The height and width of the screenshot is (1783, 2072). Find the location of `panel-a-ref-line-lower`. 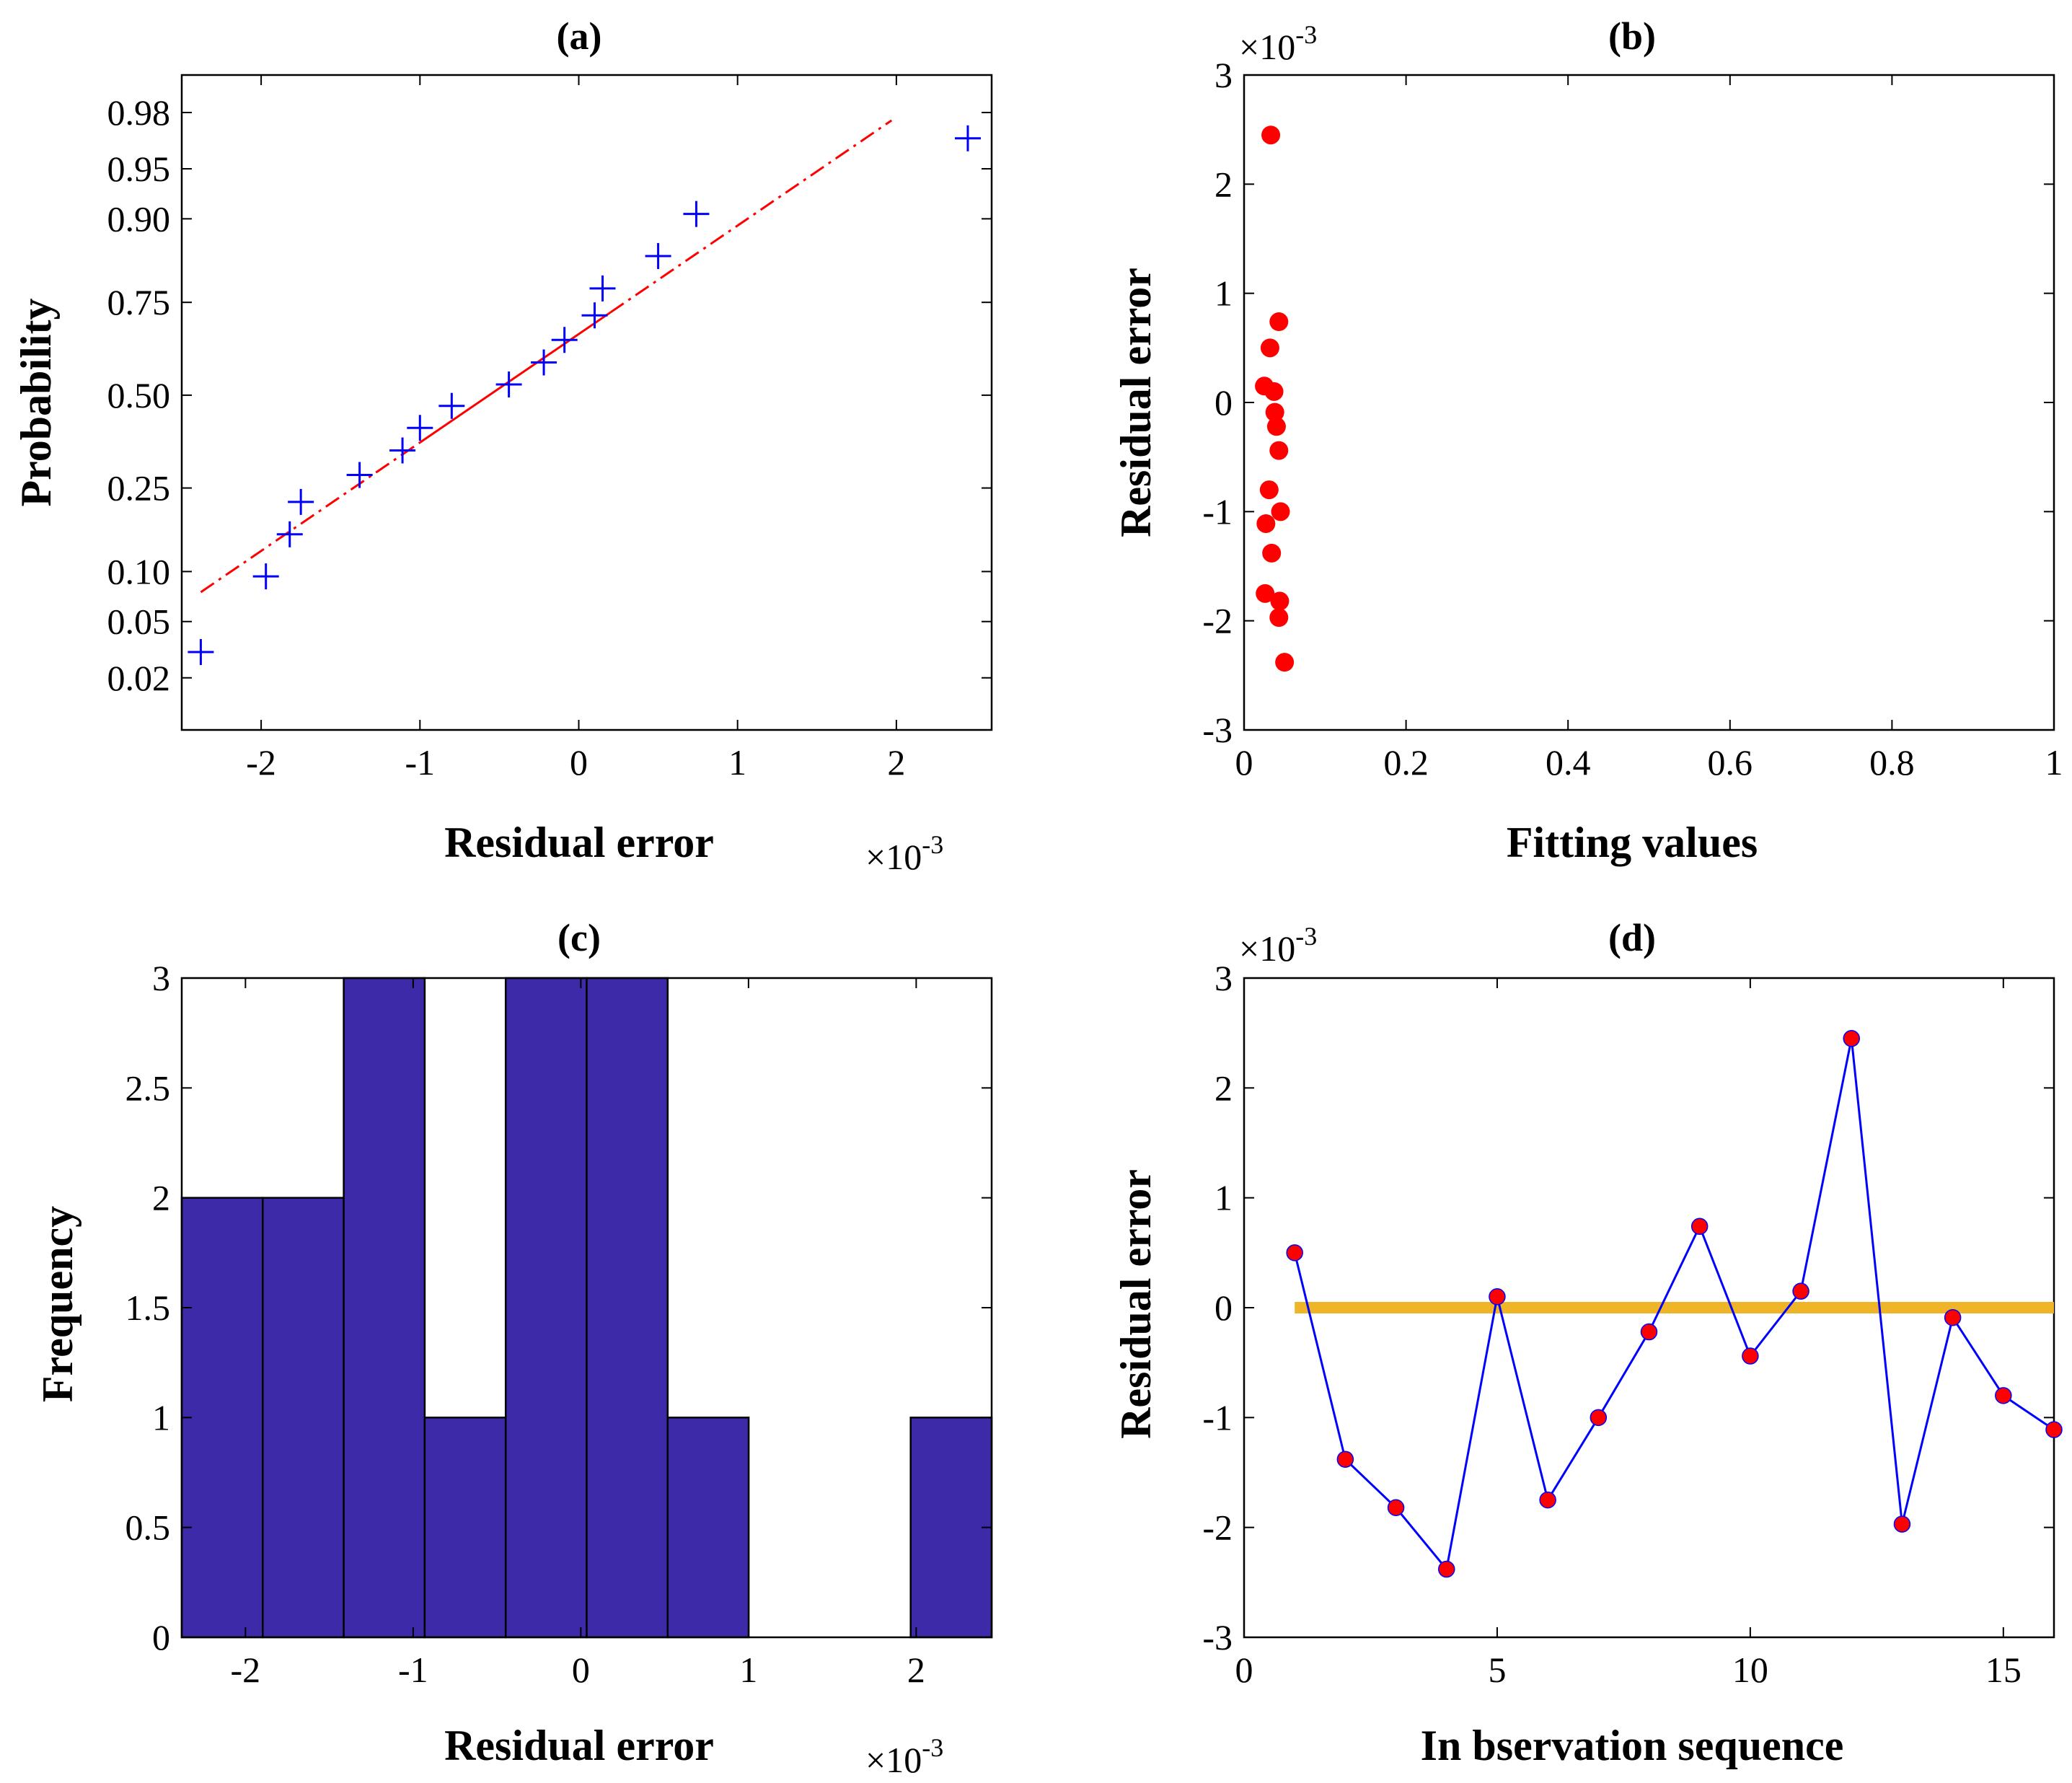

panel-a-ref-line-lower is located at coordinates (310, 517).